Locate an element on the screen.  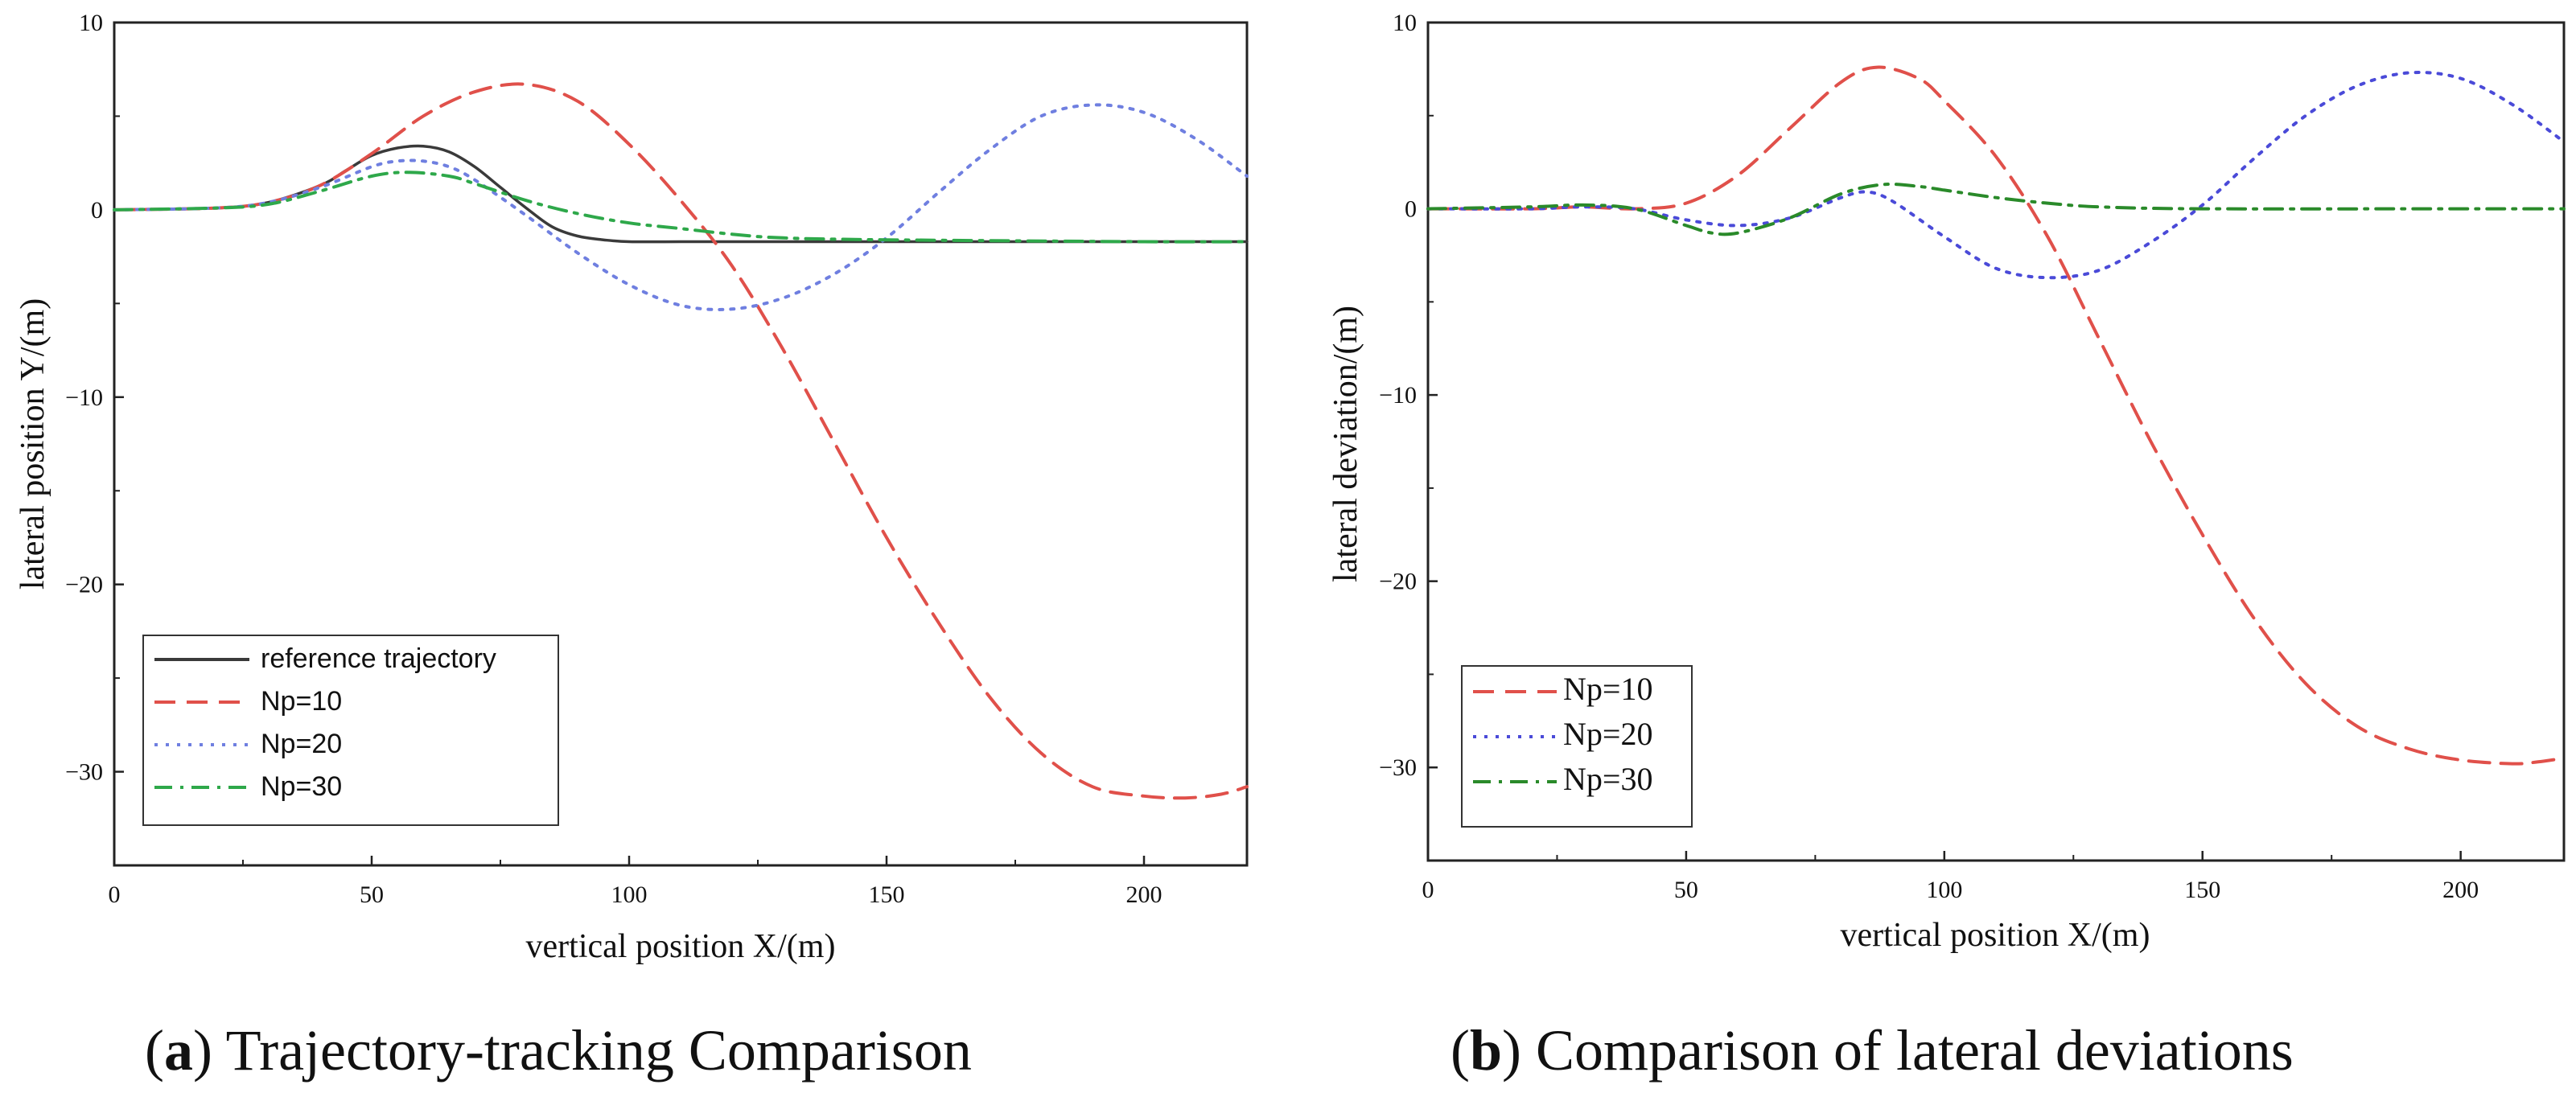
chart-a-legend-box is located at coordinates (350, 730).